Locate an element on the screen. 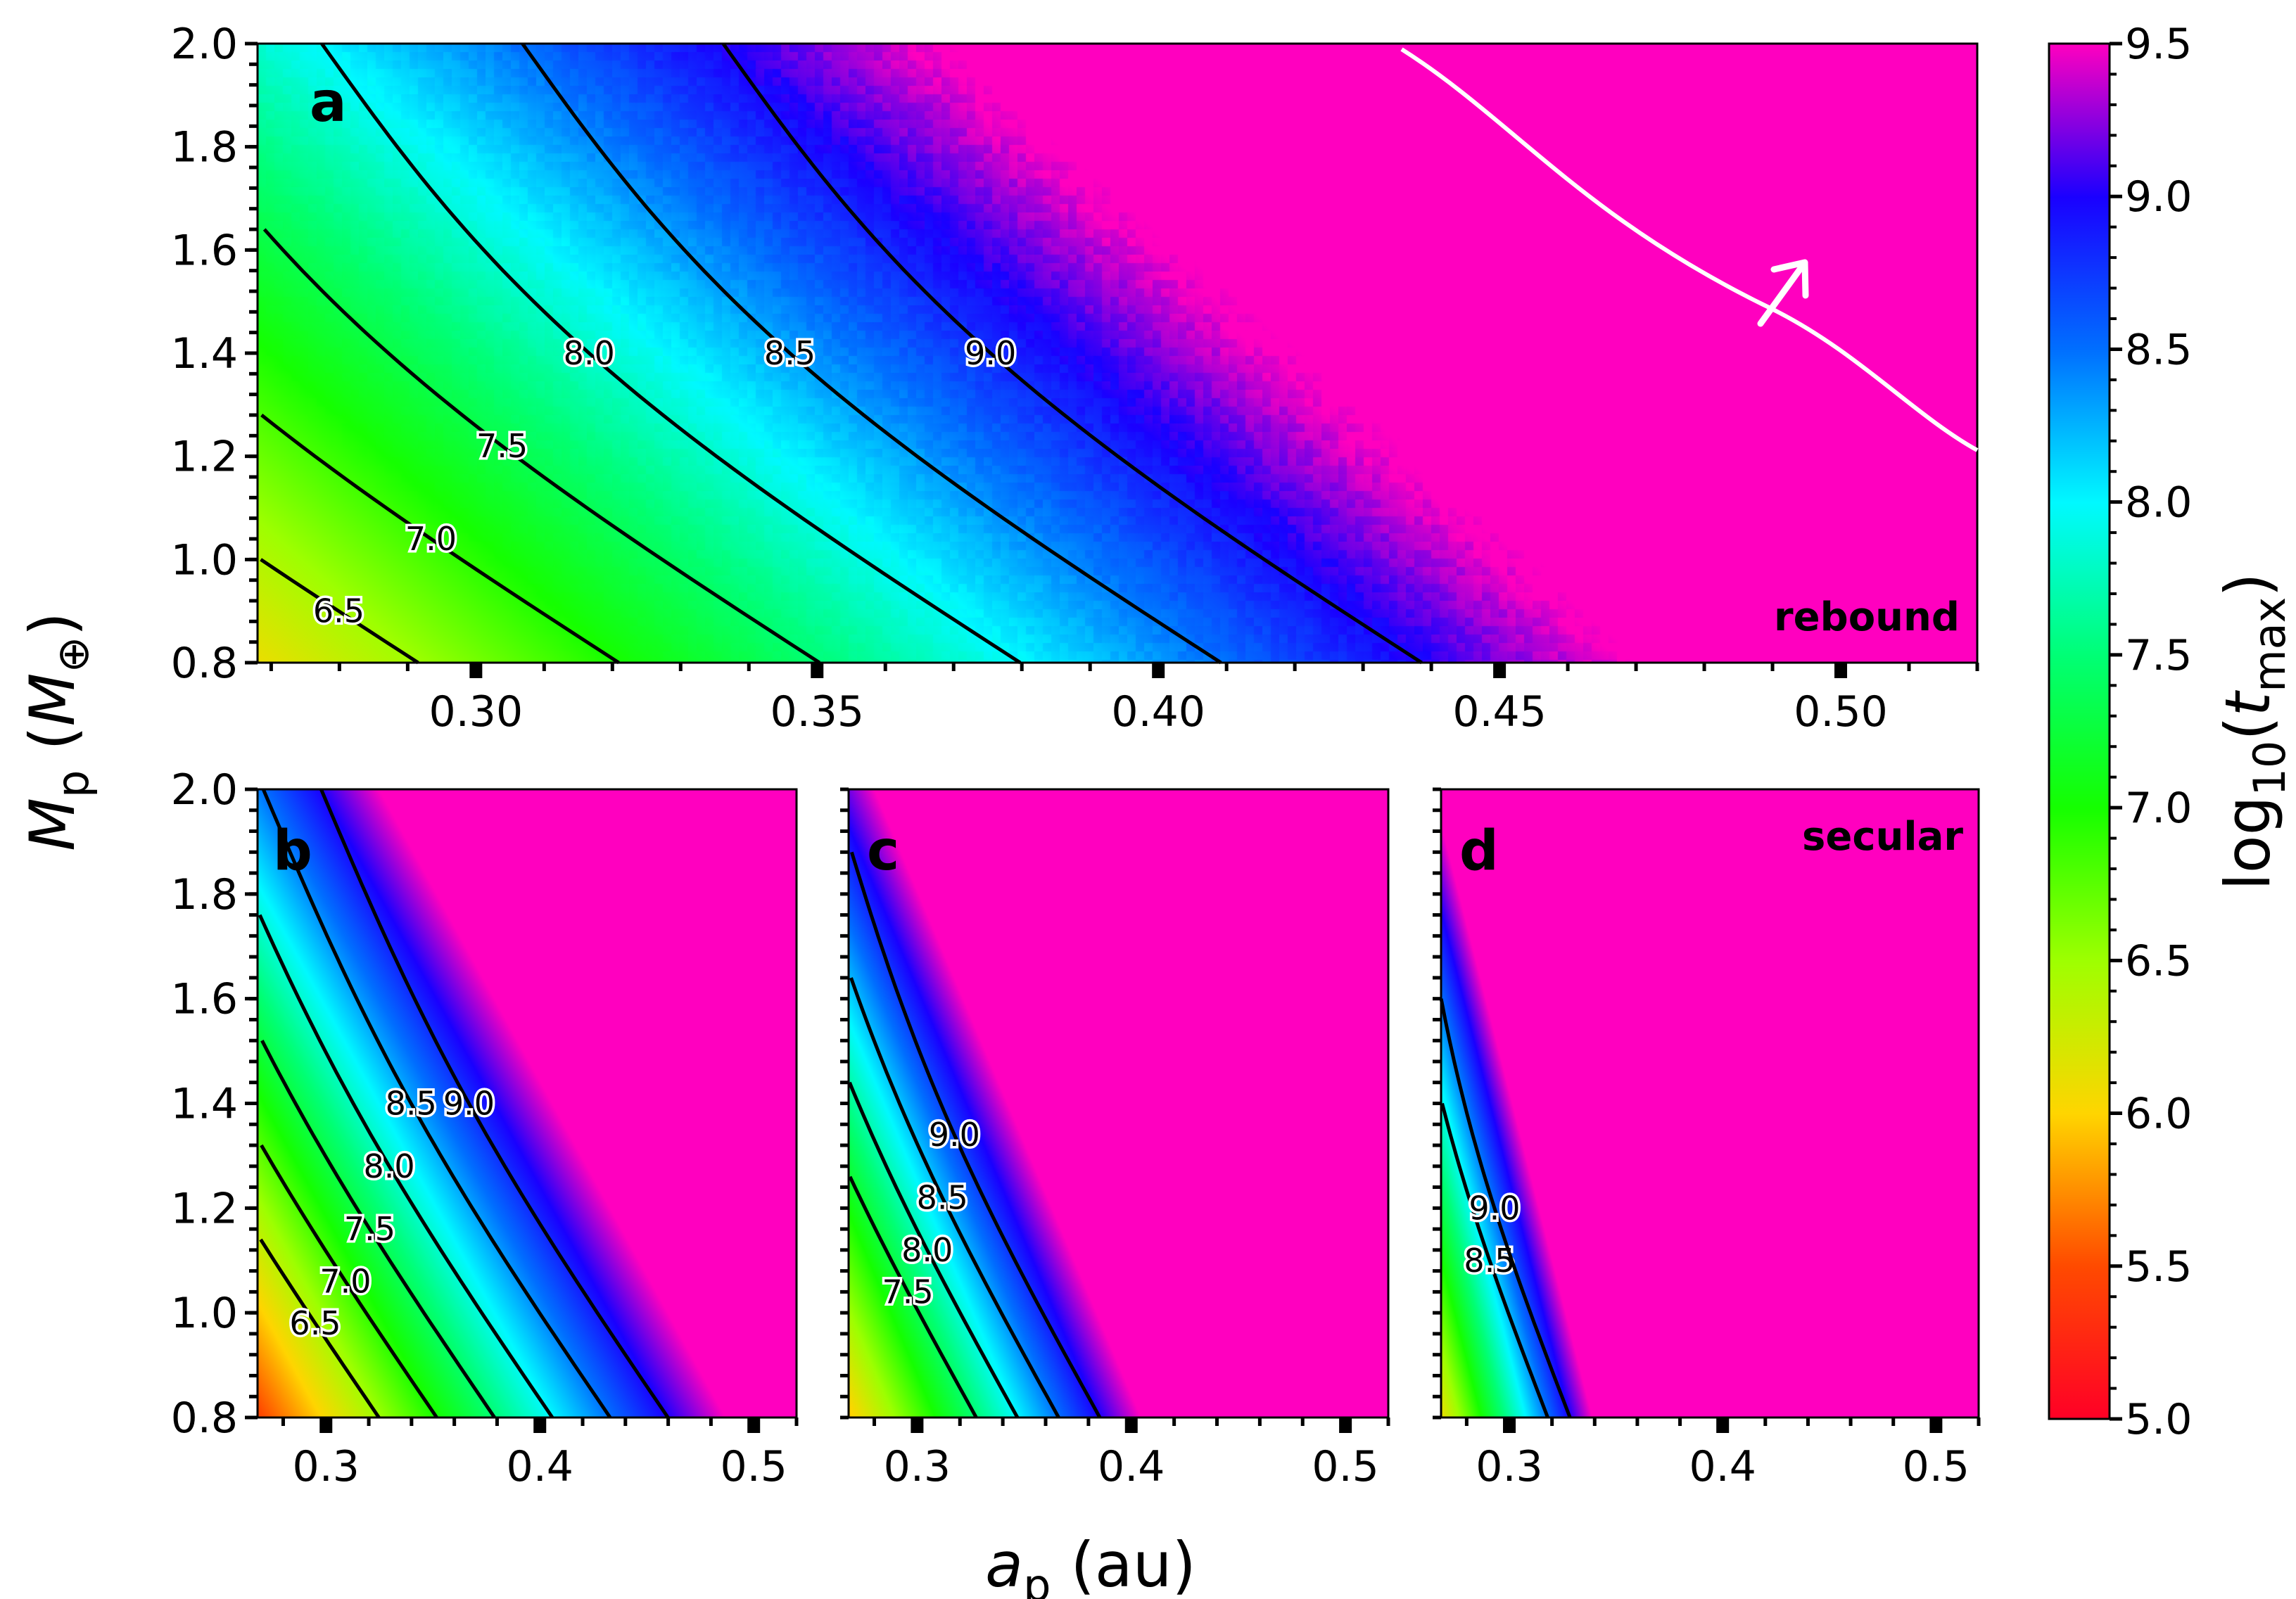 The height and width of the screenshot is (1599, 2296). contour-label-b-7-0: 7.0 is located at coordinates (345, 1282).